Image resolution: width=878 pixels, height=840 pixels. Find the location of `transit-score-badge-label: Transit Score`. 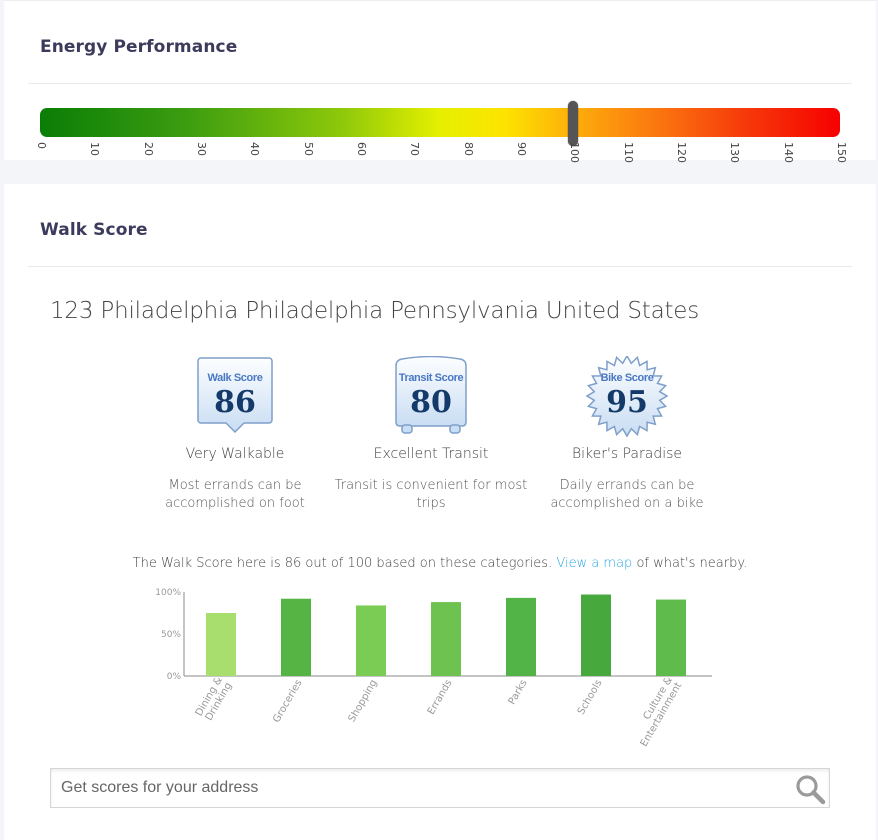

transit-score-badge-label: Transit Score is located at coordinates (431, 378).